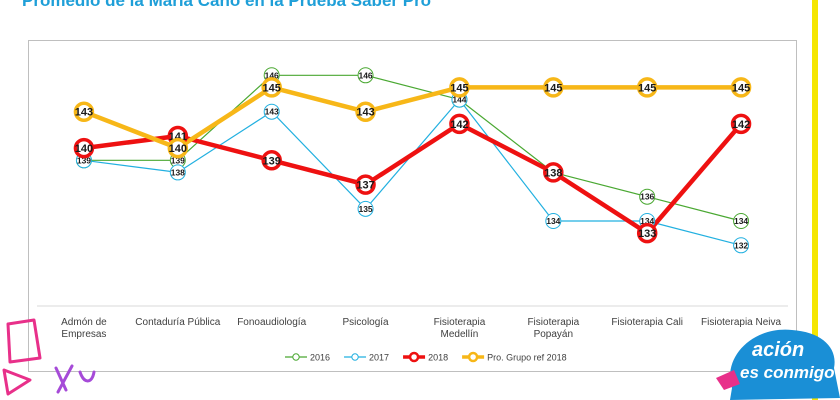 The height and width of the screenshot is (400, 840). I want to click on brand-logo-graphic: ación es conmigo, so click(778, 364).